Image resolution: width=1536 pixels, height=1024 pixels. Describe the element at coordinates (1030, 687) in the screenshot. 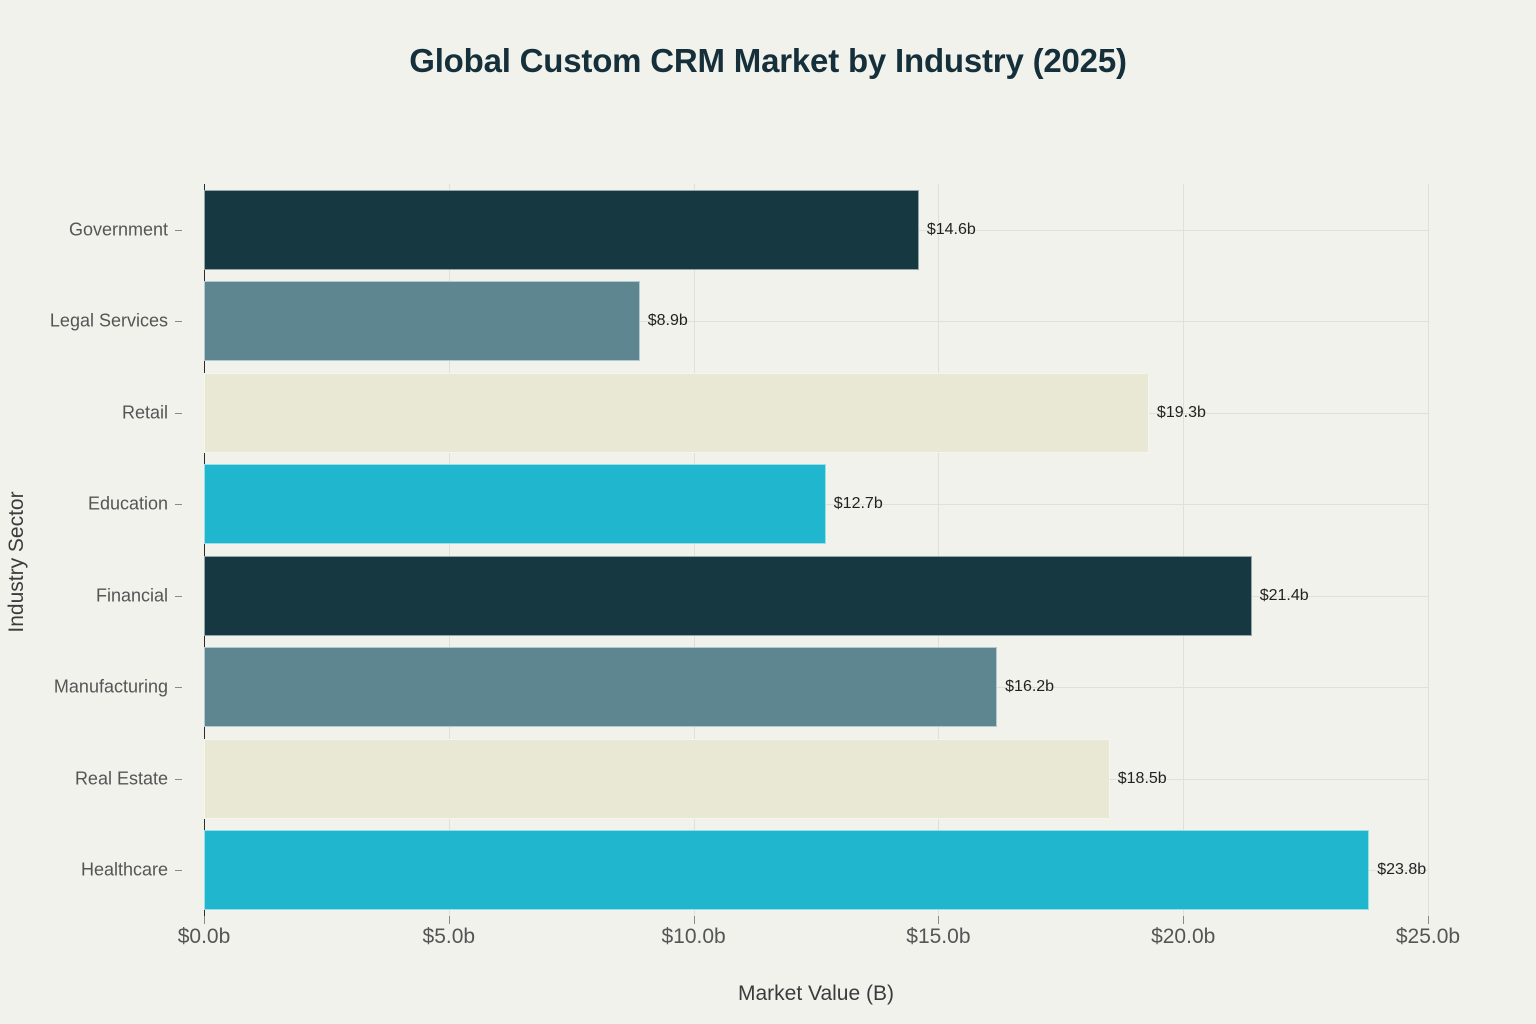

I see `bar-value-label: $16.2b` at that location.